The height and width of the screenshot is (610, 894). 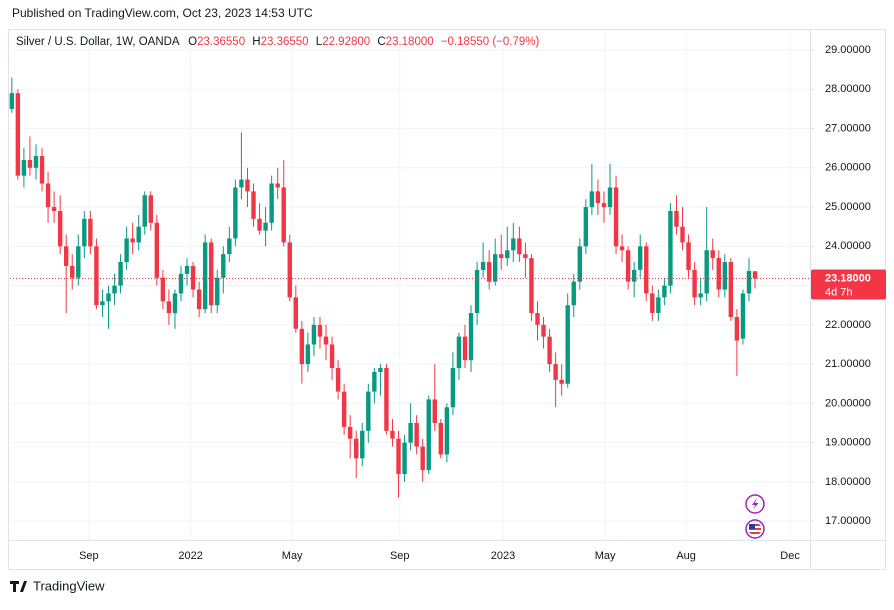 What do you see at coordinates (848, 364) in the screenshot?
I see `y-tick-label: 21.00000` at bounding box center [848, 364].